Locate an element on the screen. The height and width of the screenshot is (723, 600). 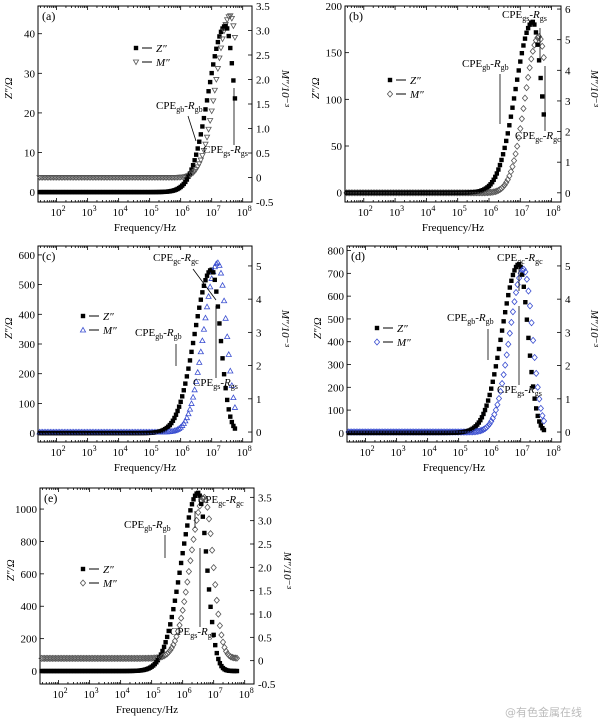
y-right-tick-label: 6 is located at coordinates (568, 10).